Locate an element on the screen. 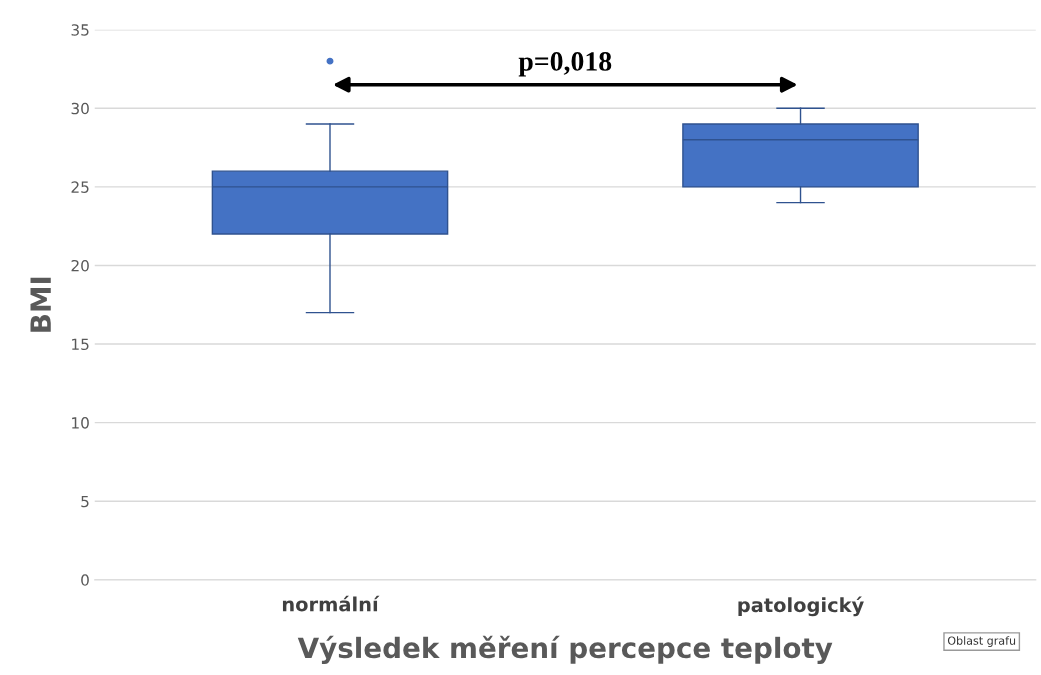 This screenshot has height=675, width=1041. y-tick-label: 5 is located at coordinates (85, 501).